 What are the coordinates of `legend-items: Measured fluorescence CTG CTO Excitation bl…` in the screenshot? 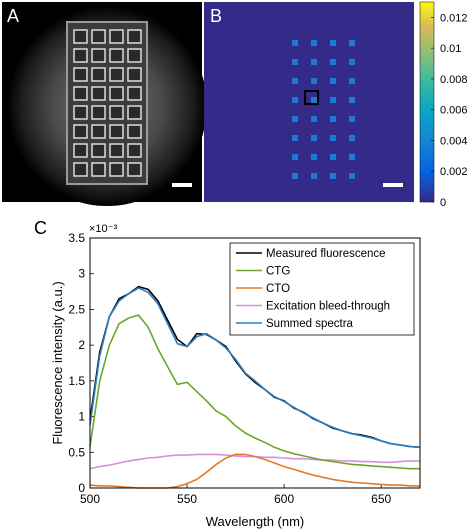 It's located at (313, 289).